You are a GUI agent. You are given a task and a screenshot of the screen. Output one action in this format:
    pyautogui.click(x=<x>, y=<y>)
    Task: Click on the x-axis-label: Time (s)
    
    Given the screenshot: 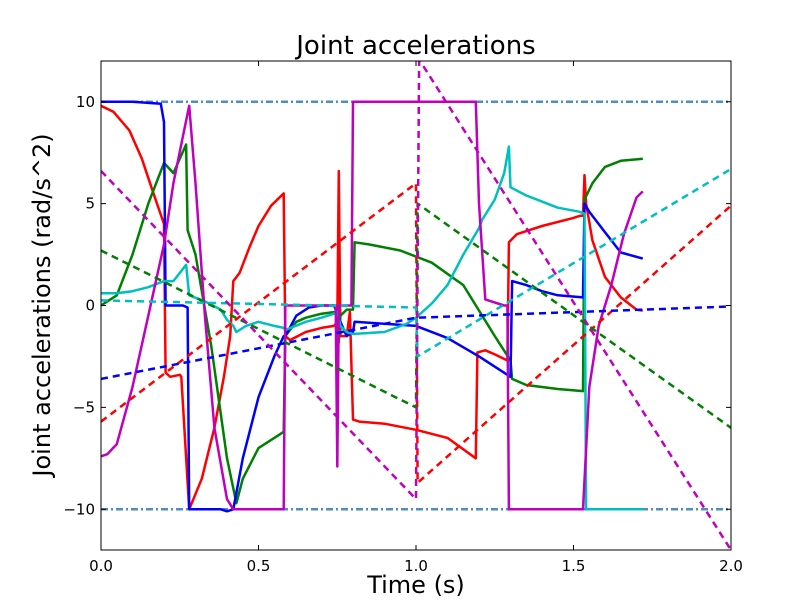 What is the action you would take?
    pyautogui.click(x=415, y=585)
    